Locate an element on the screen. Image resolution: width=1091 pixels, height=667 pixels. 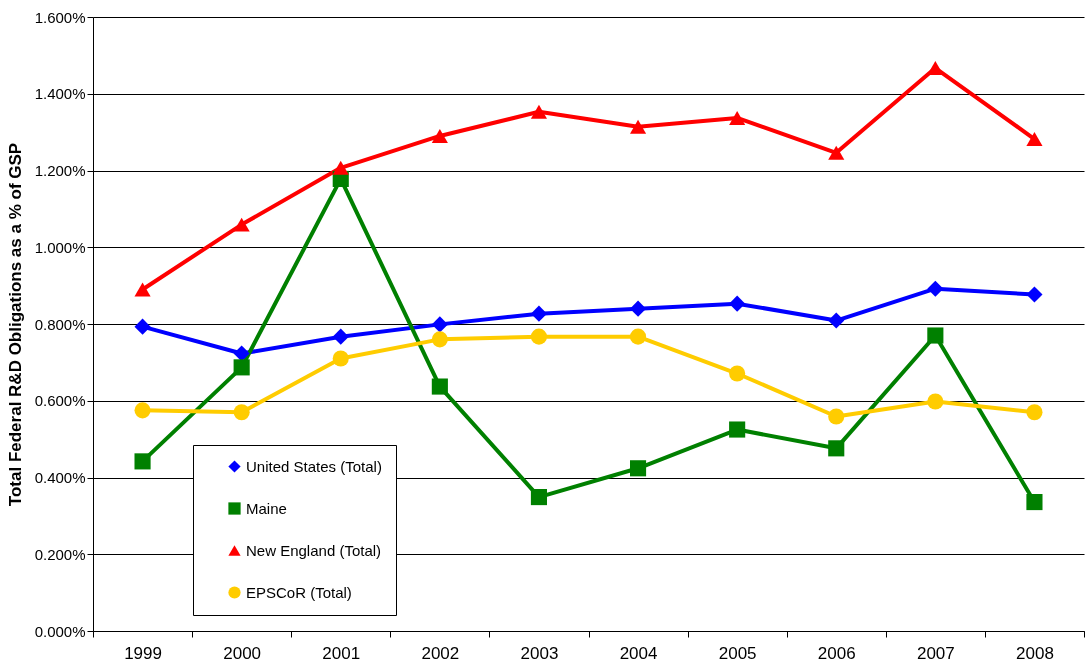
x-tick-label: 2006 is located at coordinates (836, 653).